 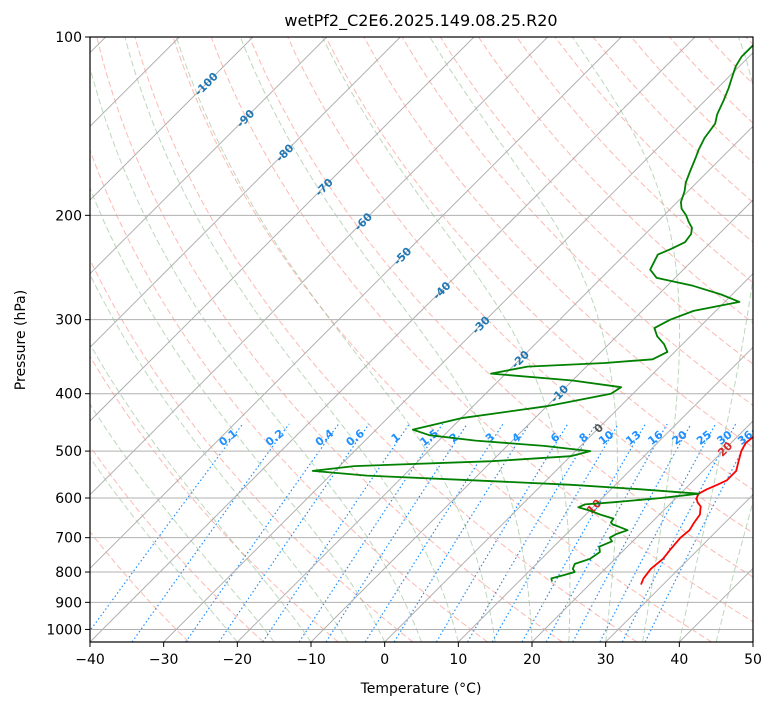 What do you see at coordinates (704, 438) in the screenshot?
I see `mixing-ratio-label: 25` at bounding box center [704, 438].